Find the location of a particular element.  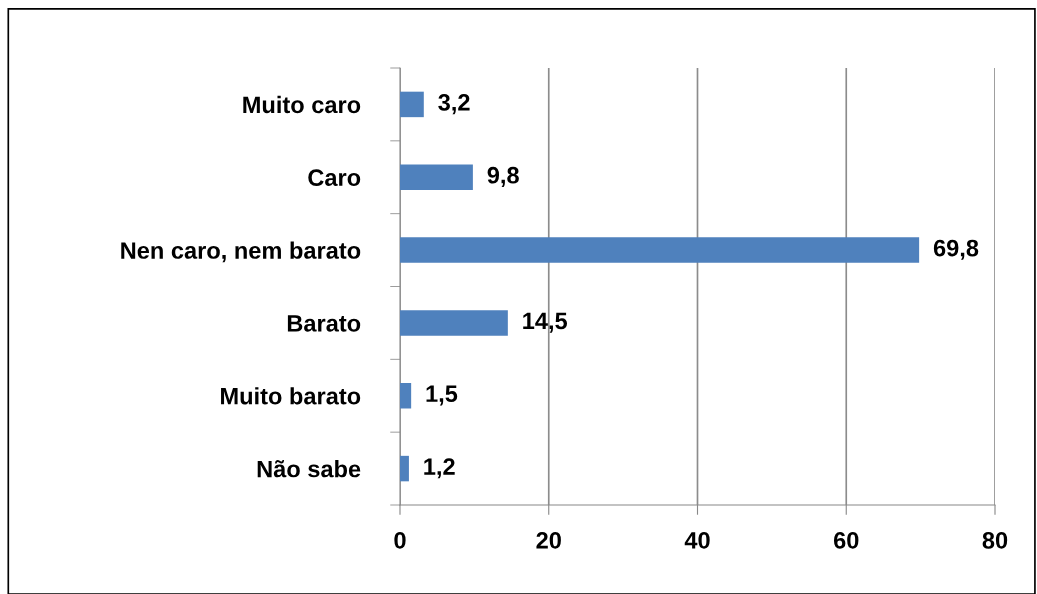

y-tick-label: Não sabe is located at coordinates (309, 469).